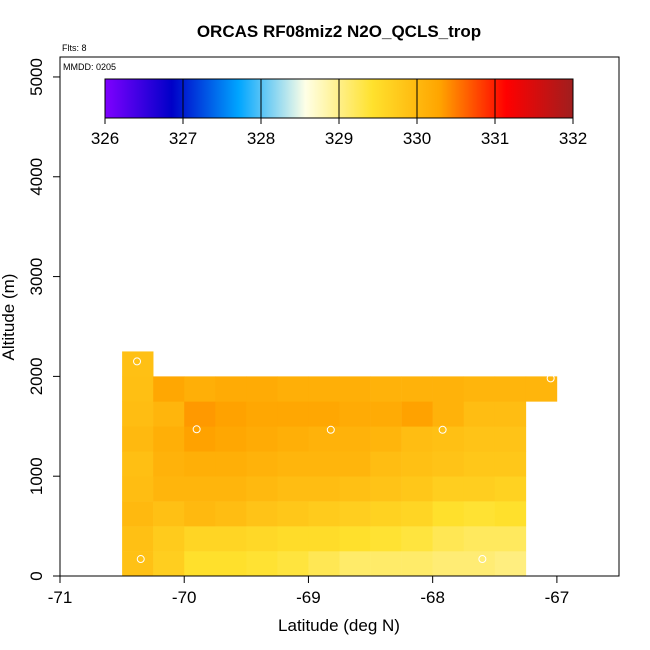 Image resolution: width=650 pixels, height=650 pixels. I want to click on colorbar-tick-label: 330, so click(417, 138).